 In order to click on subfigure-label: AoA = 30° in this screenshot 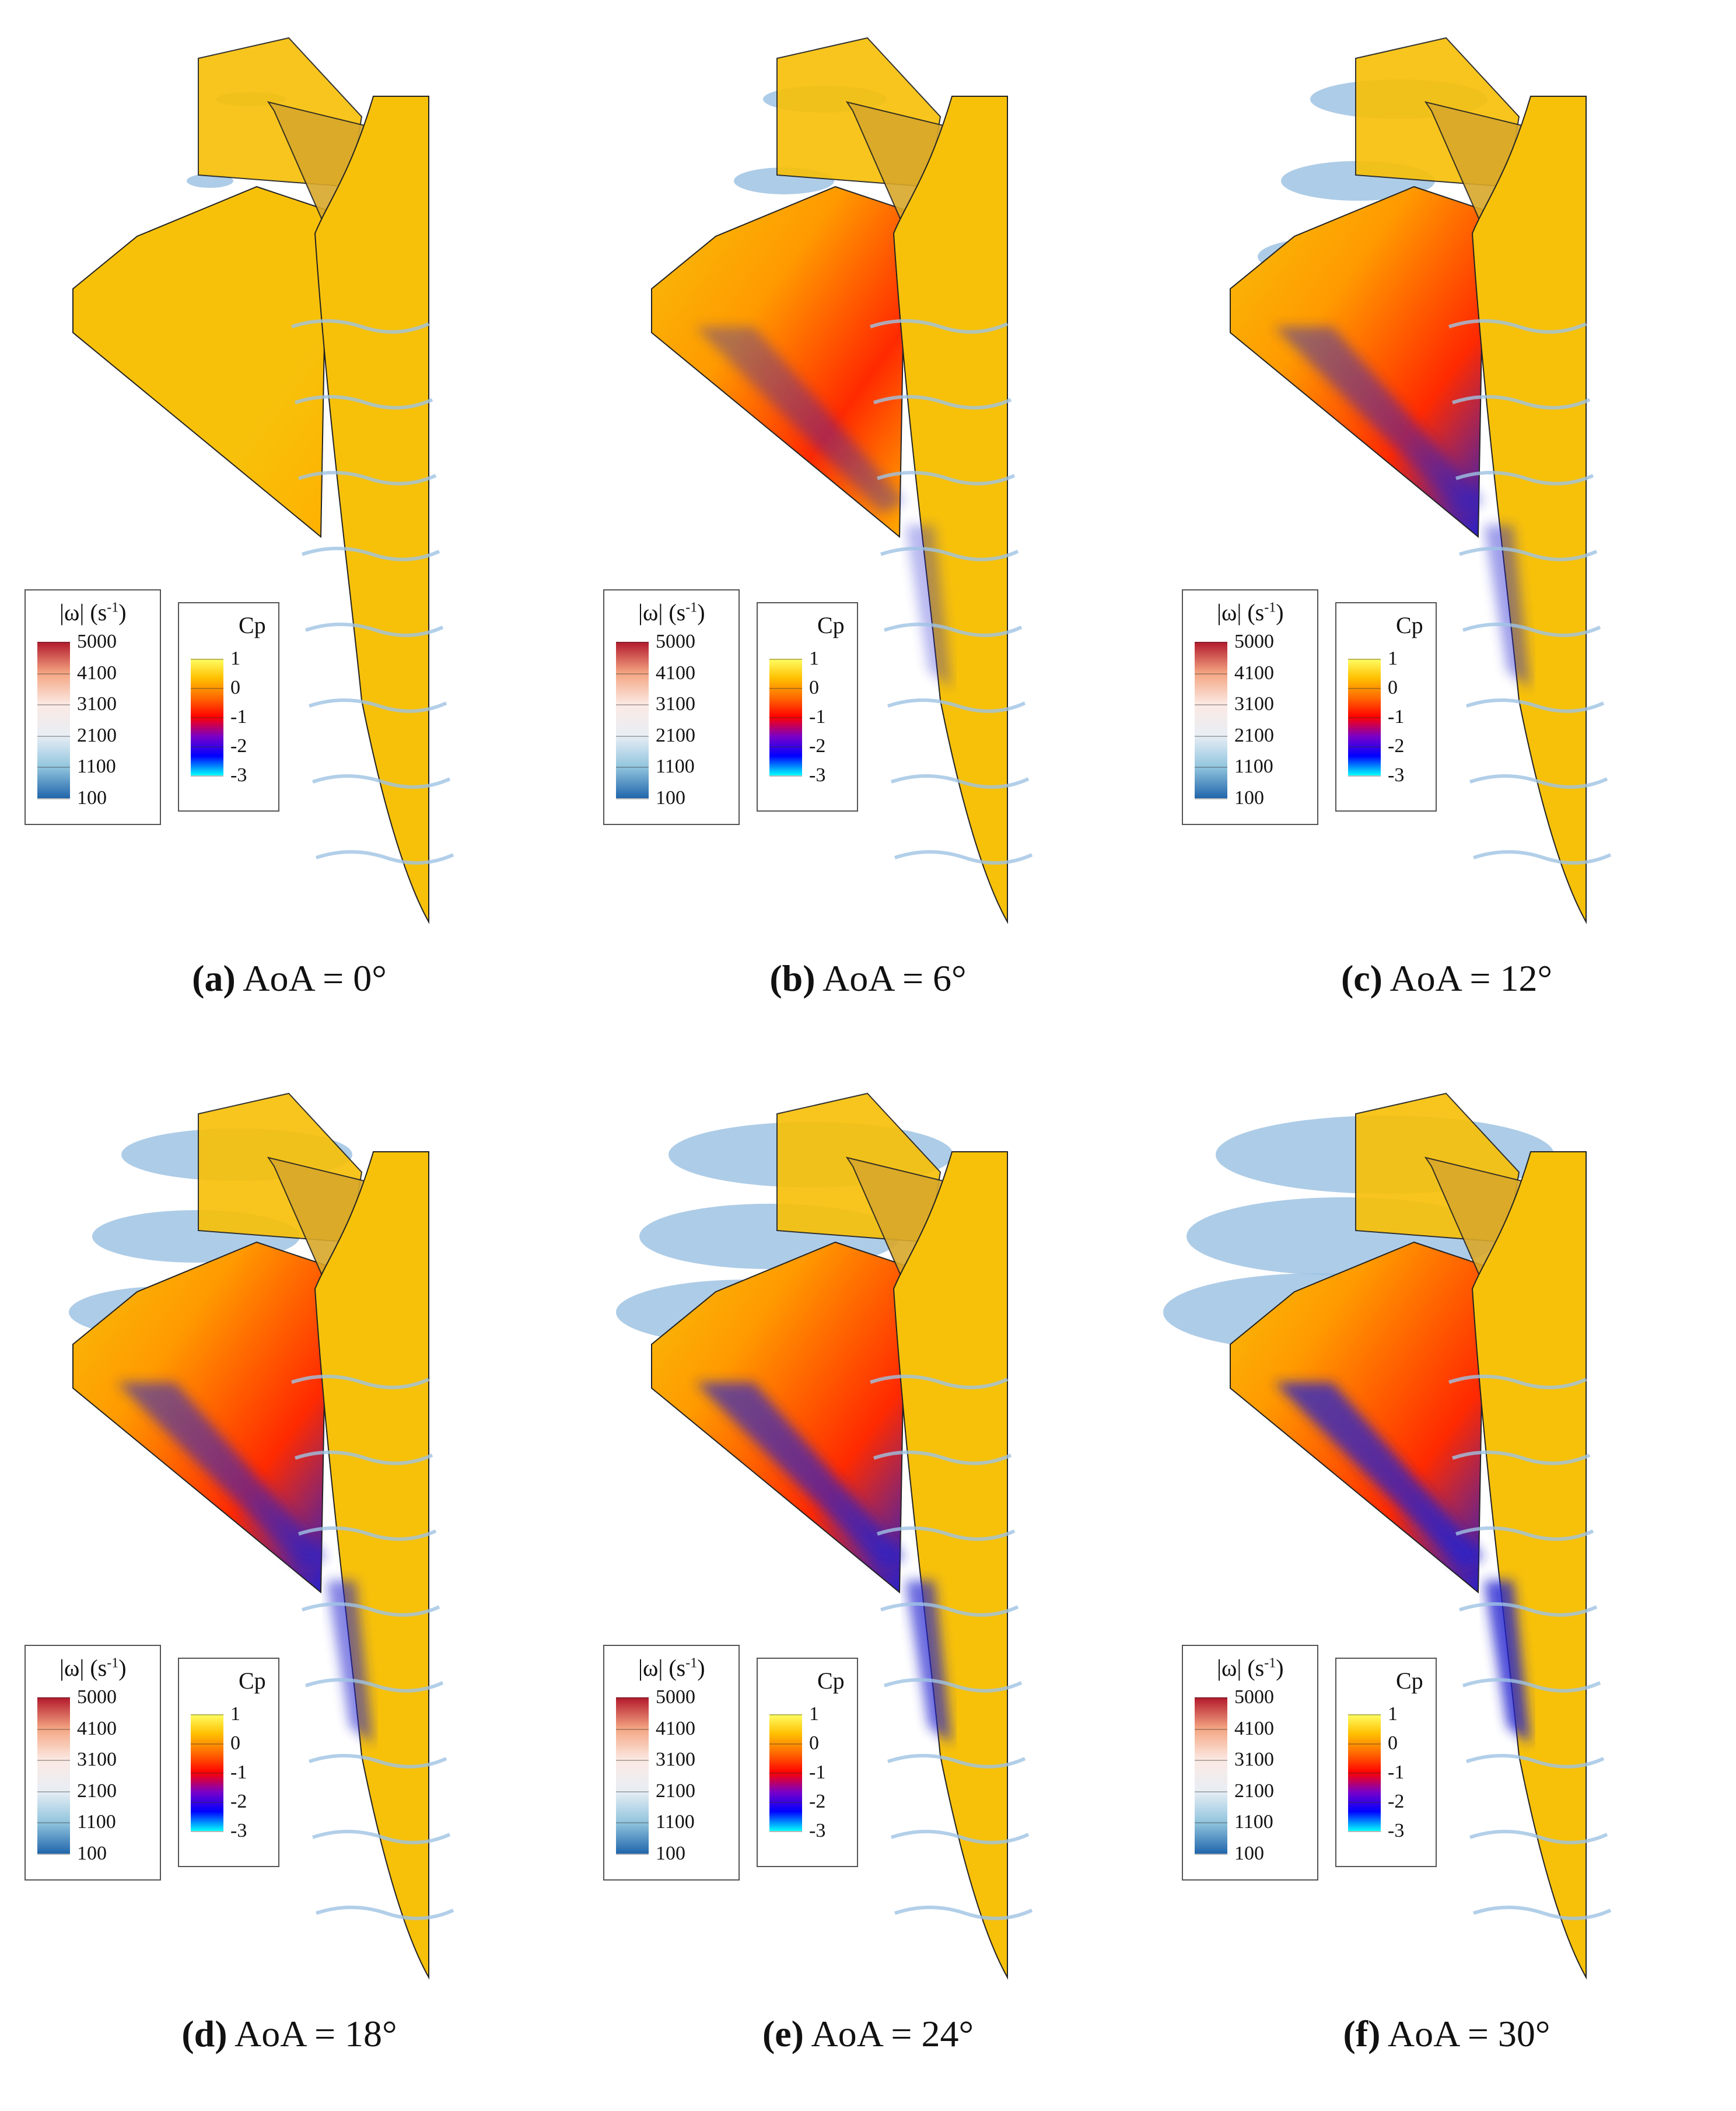, I will do `click(1468, 2033)`.